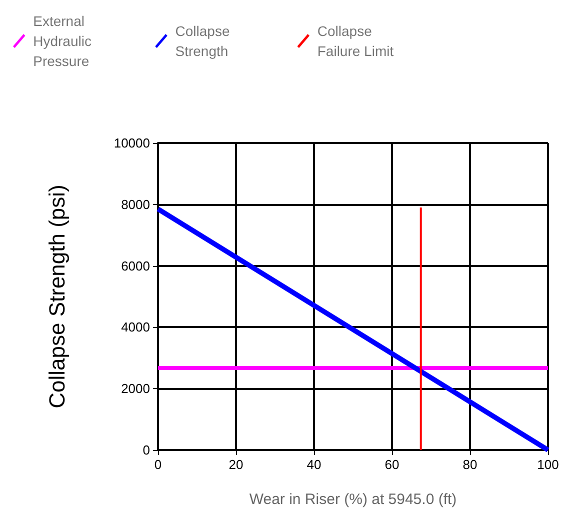 The width and height of the screenshot is (569, 532). Describe the element at coordinates (132, 143) in the screenshot. I see `y-tick-label: 10000` at that location.